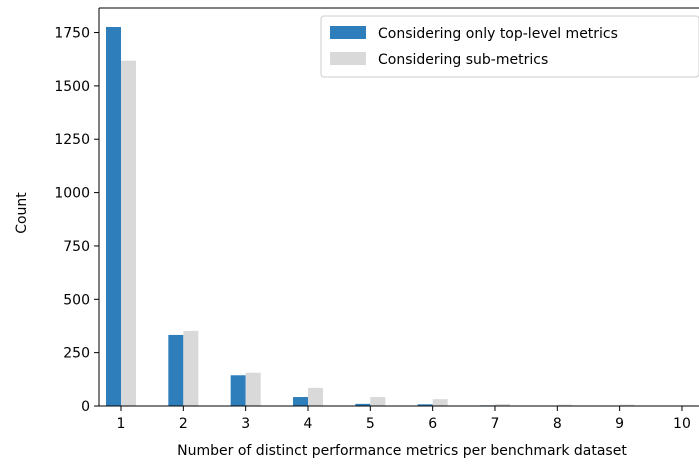 The width and height of the screenshot is (699, 470). I want to click on y-tick-label: 1750, so click(72, 34).